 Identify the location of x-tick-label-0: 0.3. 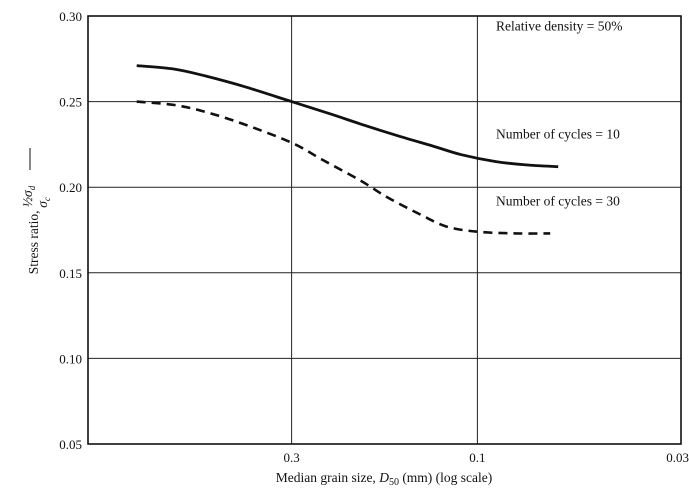
(291, 457).